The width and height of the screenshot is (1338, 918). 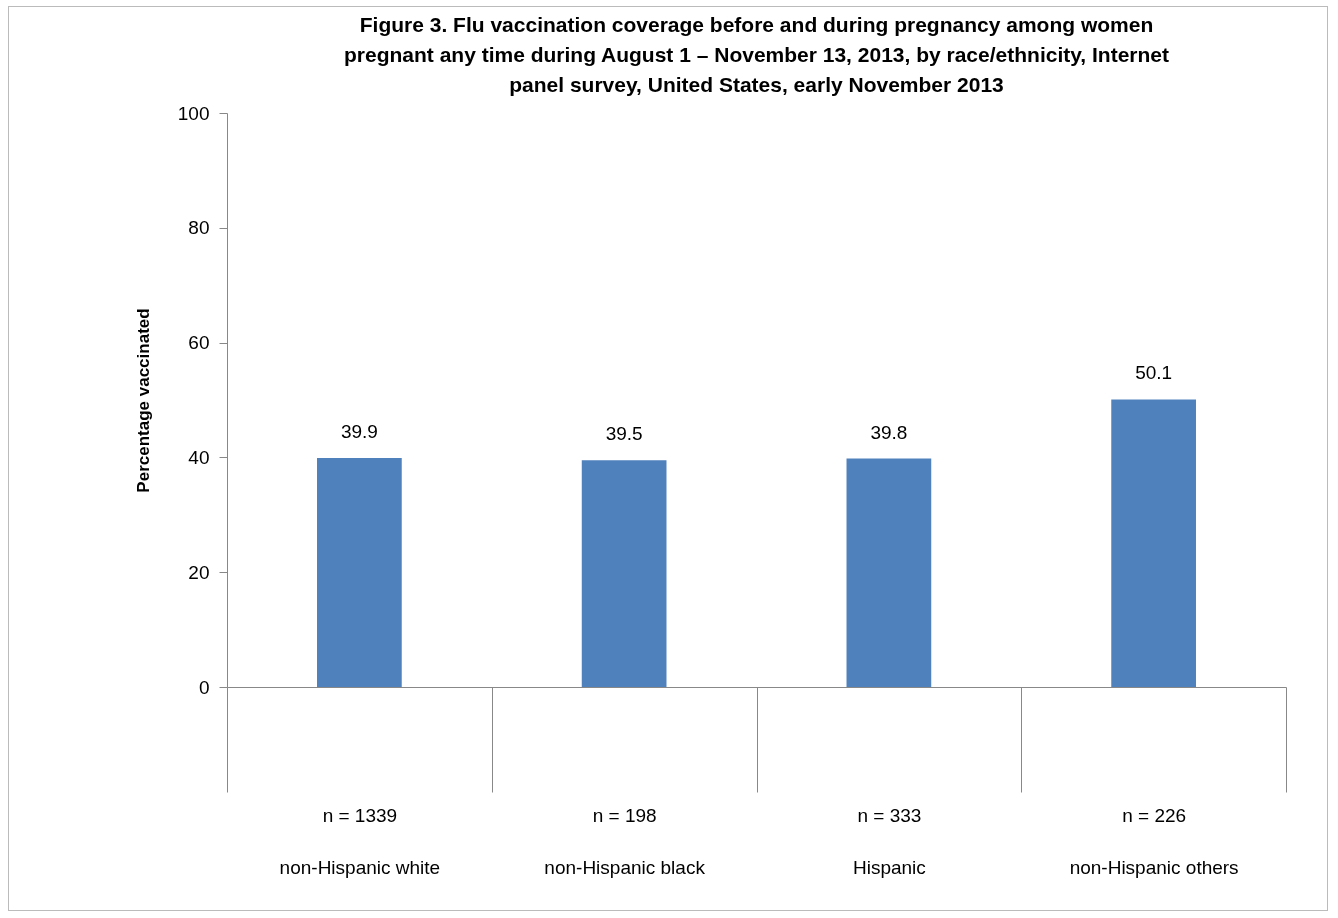 I want to click on chart-title: Figure 3. Flu vaccination coverage before and during pregnancy among women pregnant any time during August 1 – November 13, 2013, by race/ethnicity, Internet panel survey, United States, early November 2013, so click(x=756, y=54).